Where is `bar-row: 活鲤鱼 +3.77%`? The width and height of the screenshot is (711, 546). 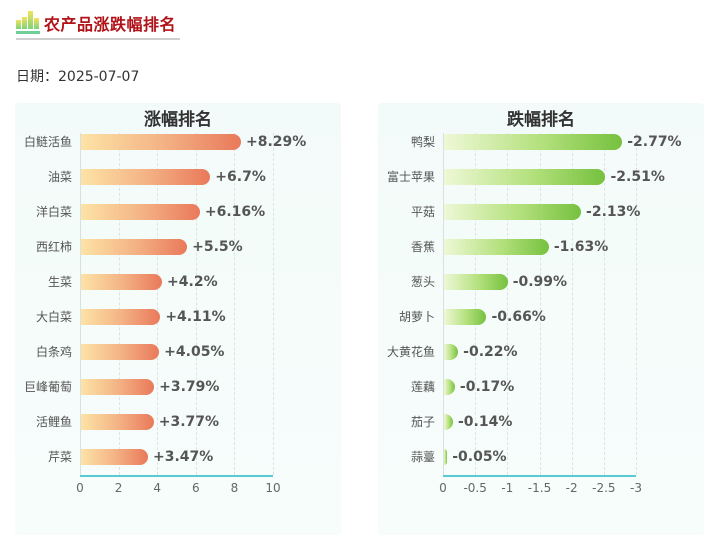 bar-row: 活鲤鱼 +3.77% is located at coordinates (178, 422).